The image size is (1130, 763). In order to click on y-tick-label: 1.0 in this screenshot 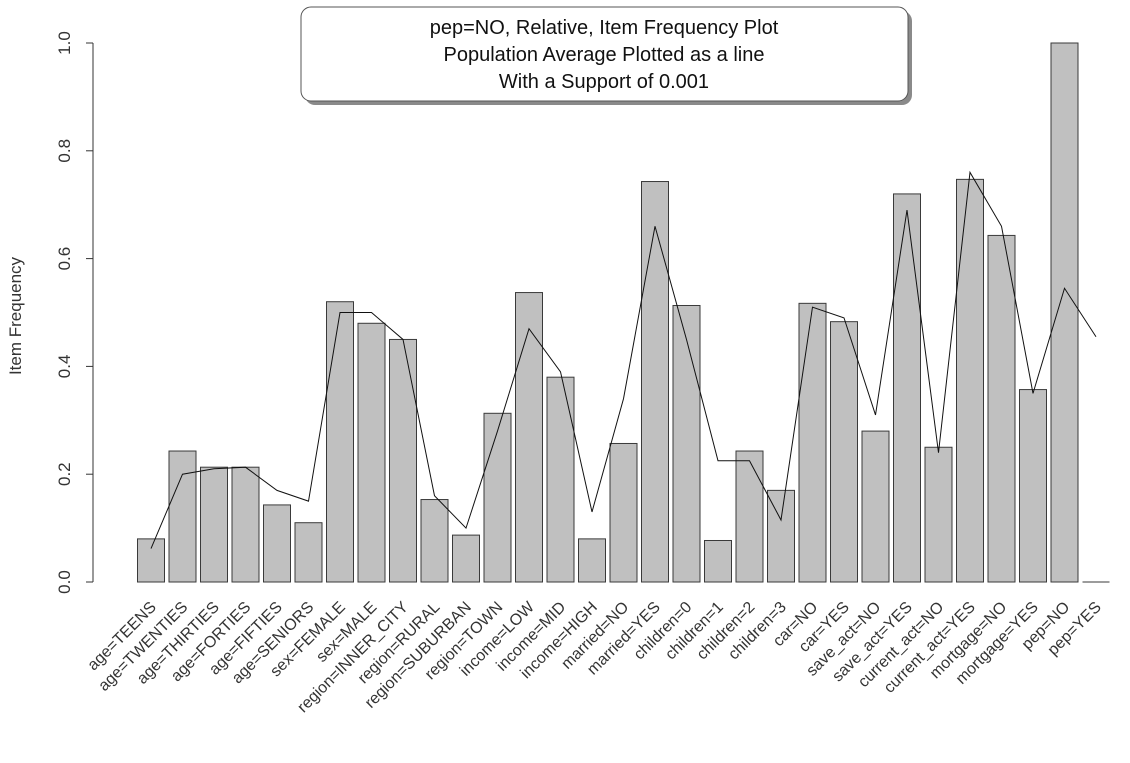, I will do `click(64, 43)`.